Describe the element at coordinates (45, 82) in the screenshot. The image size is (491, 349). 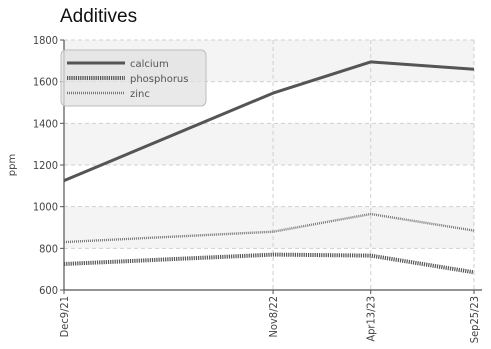
I see `y-tick-label: 1600` at that location.